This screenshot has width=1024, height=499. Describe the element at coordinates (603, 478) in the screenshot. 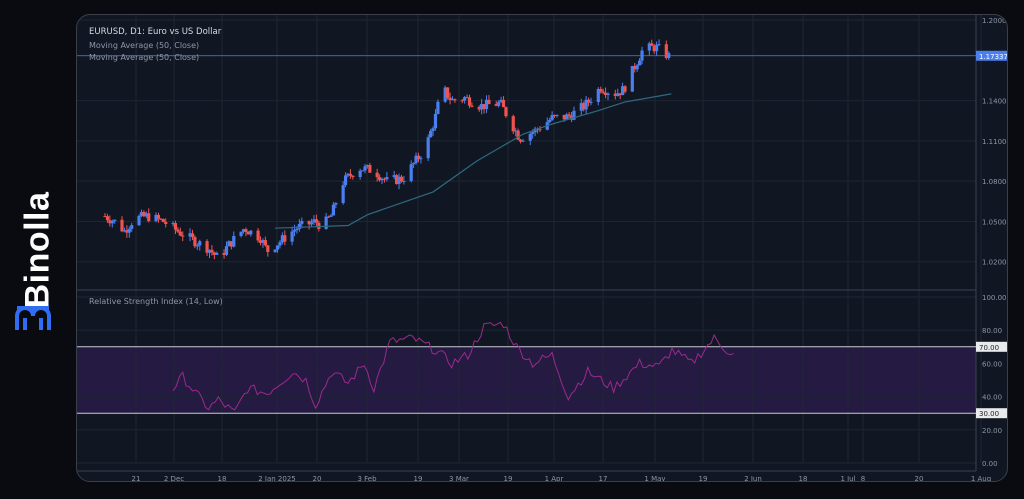

I see `date-label: 17` at that location.